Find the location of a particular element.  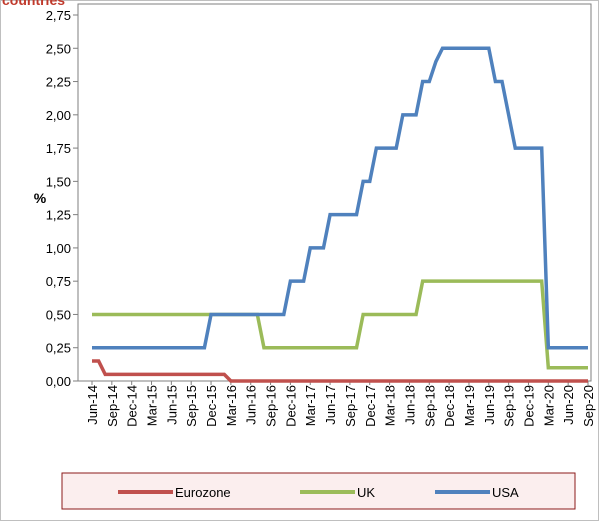

x-tick-label: Jun-19 is located at coordinates (489, 405).